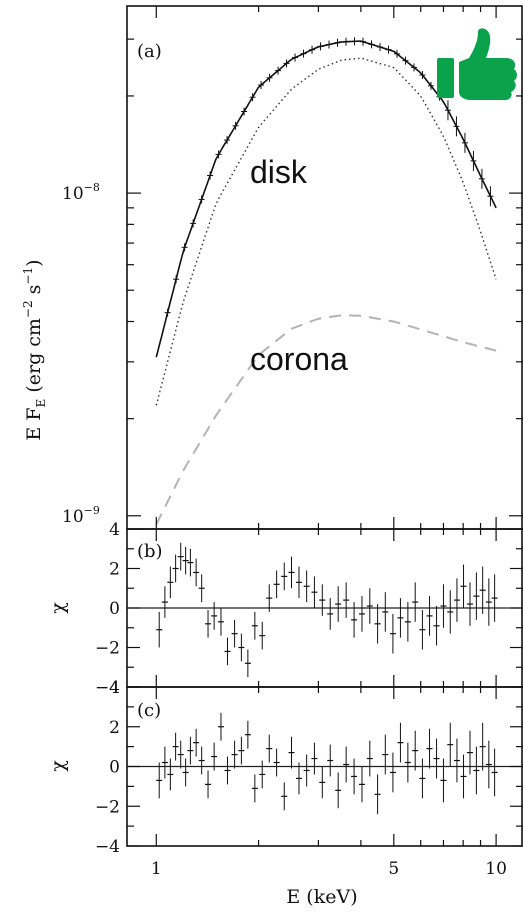 Image resolution: width=523 pixels, height=912 pixels. What do you see at coordinates (321, 897) in the screenshot?
I see `x-axis-label: E (keV)` at bounding box center [321, 897].